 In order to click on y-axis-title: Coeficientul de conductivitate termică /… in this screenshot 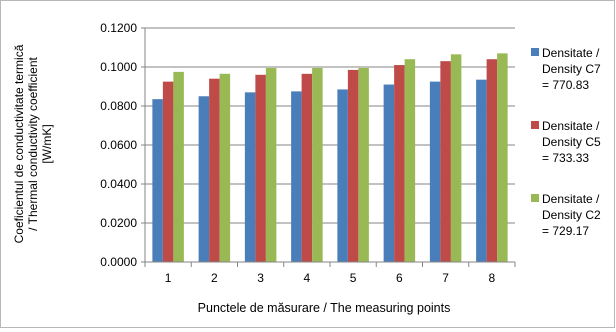, I will do `click(33, 143)`.